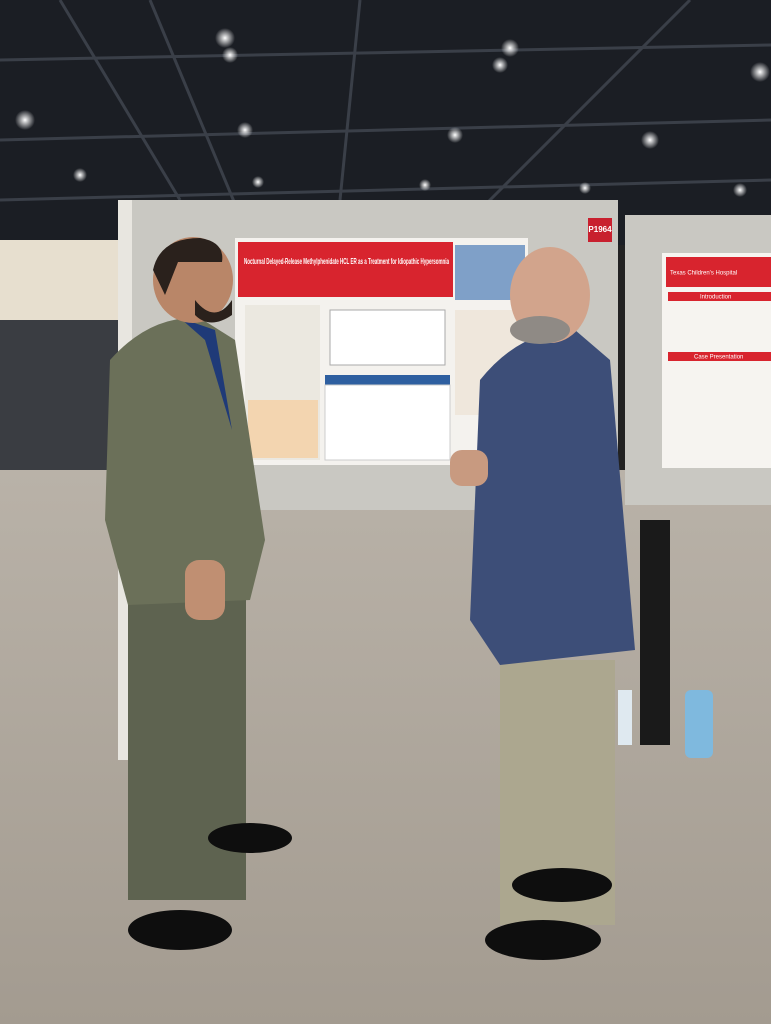 The height and width of the screenshot is (1024, 771). Describe the element at coordinates (60, 395) in the screenshot. I see `curtain` at that location.